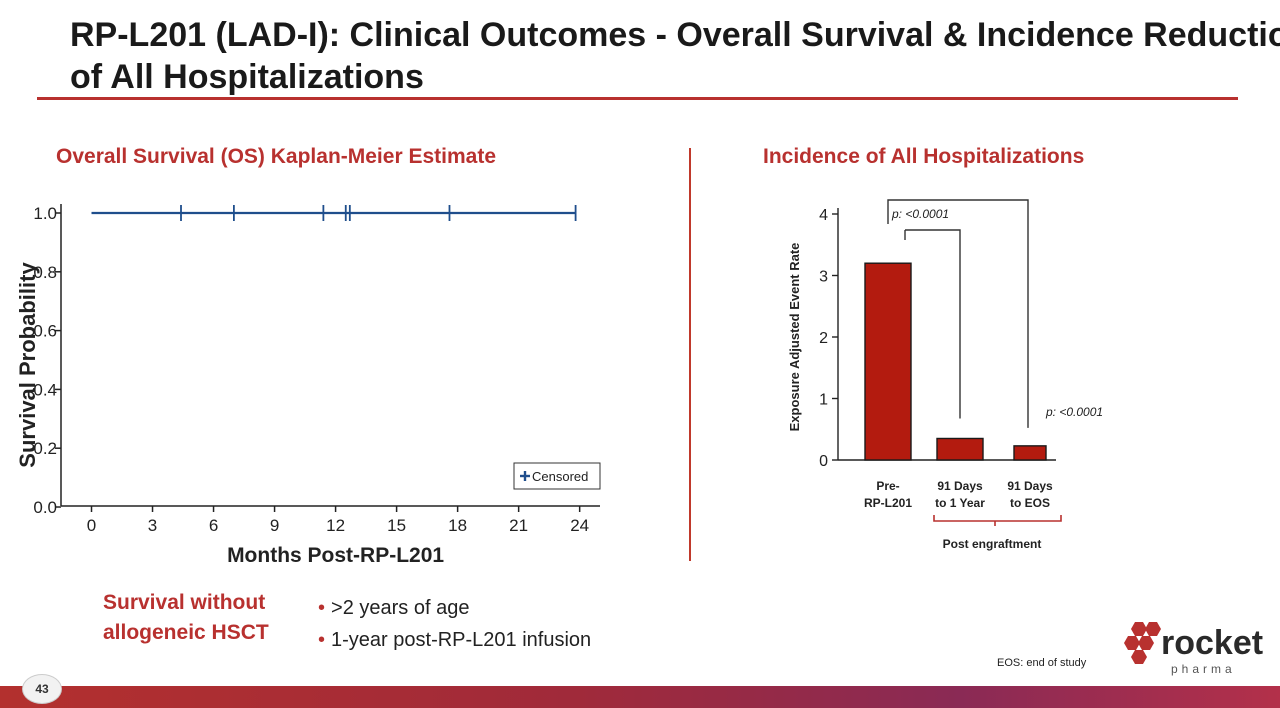 The height and width of the screenshot is (708, 1280). I want to click on x-tick-label: 0, so click(91, 525).